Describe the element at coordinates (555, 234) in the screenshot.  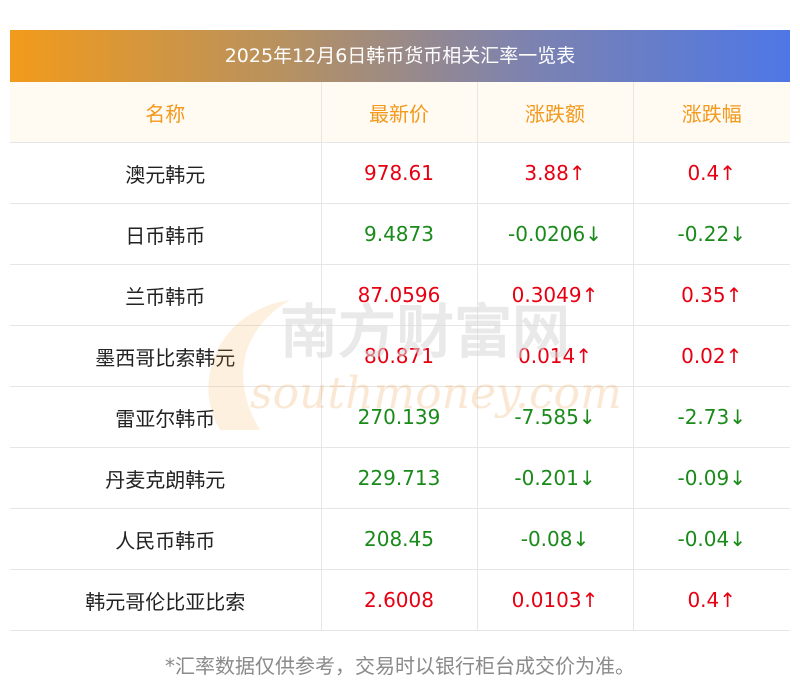
I see `change-amount: -0.0206↓` at that location.